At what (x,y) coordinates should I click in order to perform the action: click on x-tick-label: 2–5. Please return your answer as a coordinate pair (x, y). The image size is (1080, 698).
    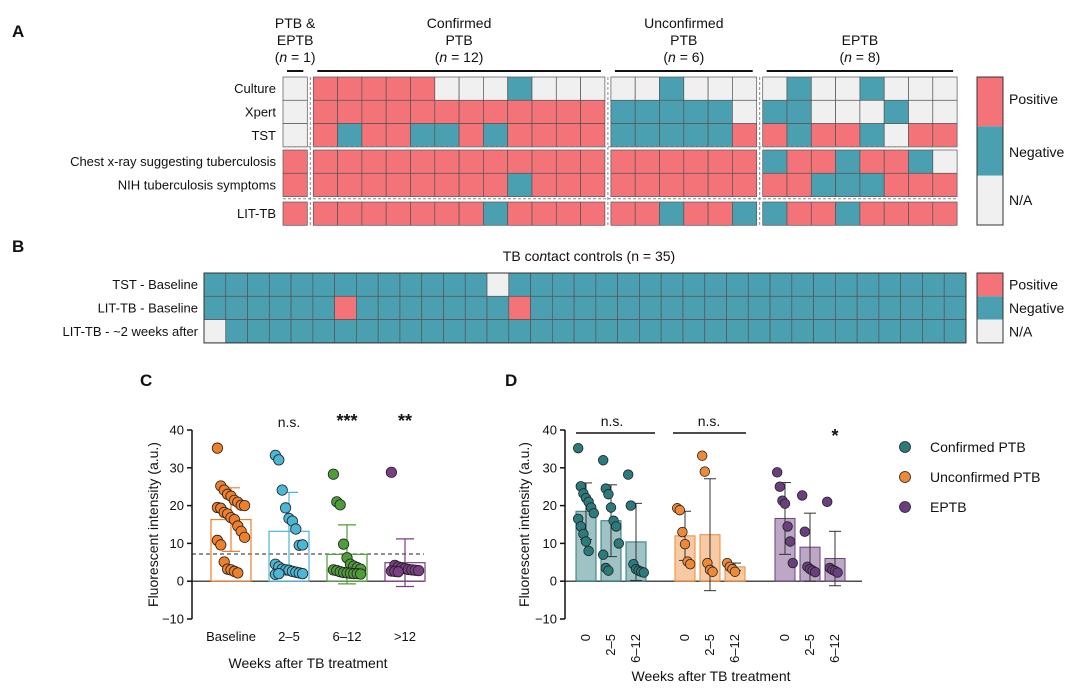
    Looking at the image, I should click on (809, 645).